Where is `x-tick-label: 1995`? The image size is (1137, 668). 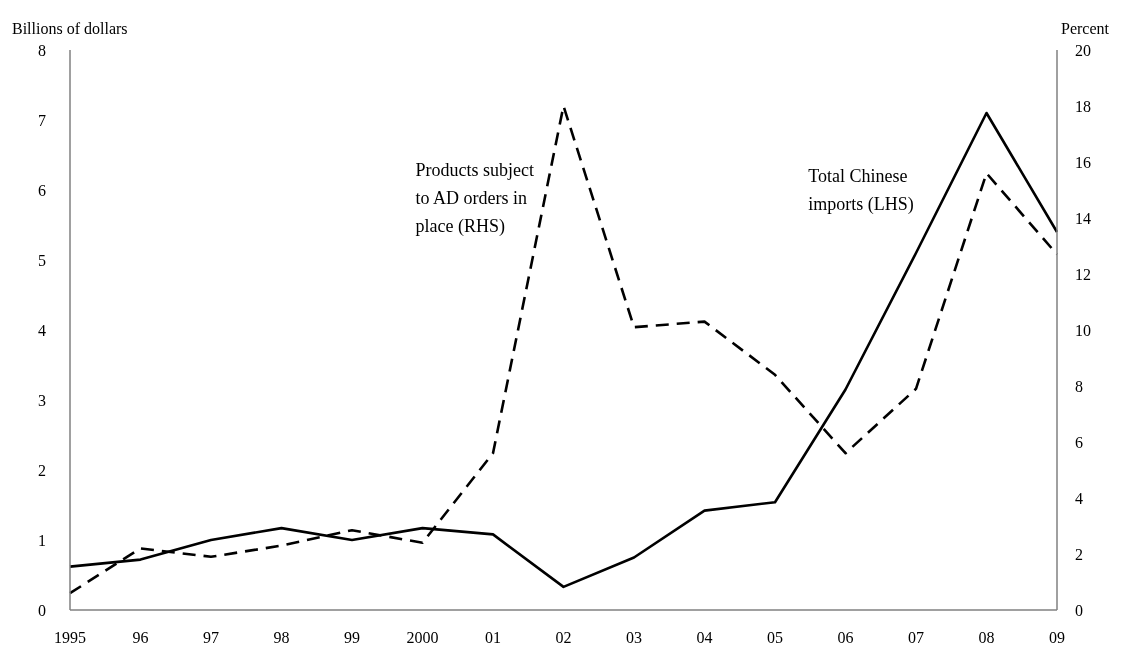
x-tick-label: 1995 is located at coordinates (70, 638).